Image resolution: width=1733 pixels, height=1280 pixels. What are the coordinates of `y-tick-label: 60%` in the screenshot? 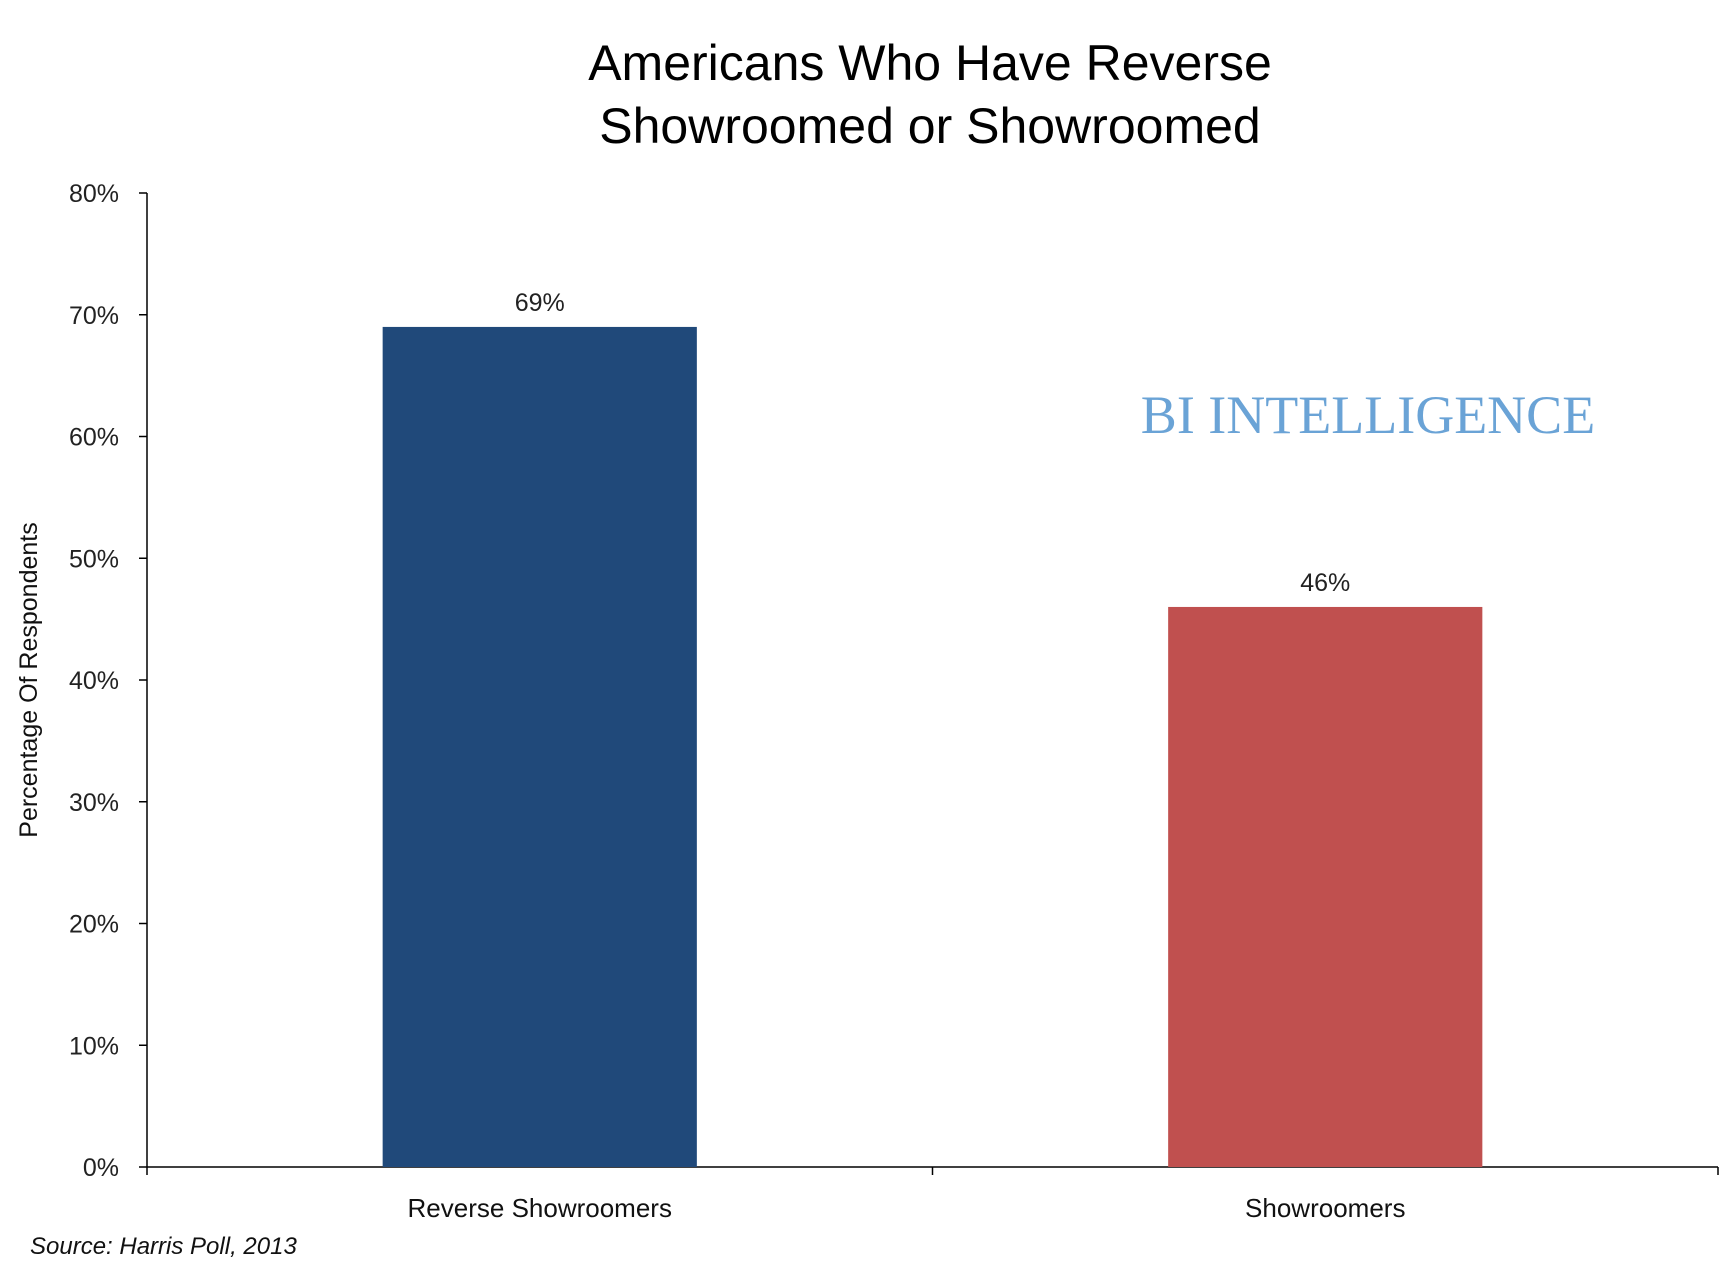 It's located at (94, 438).